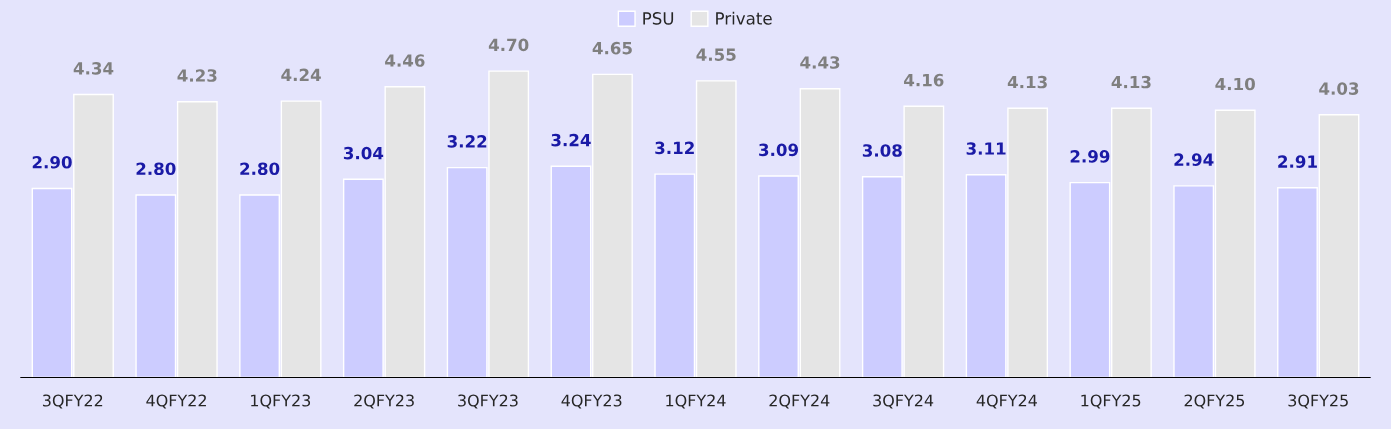  I want to click on x-tick-label: 1QFY24, so click(696, 401).